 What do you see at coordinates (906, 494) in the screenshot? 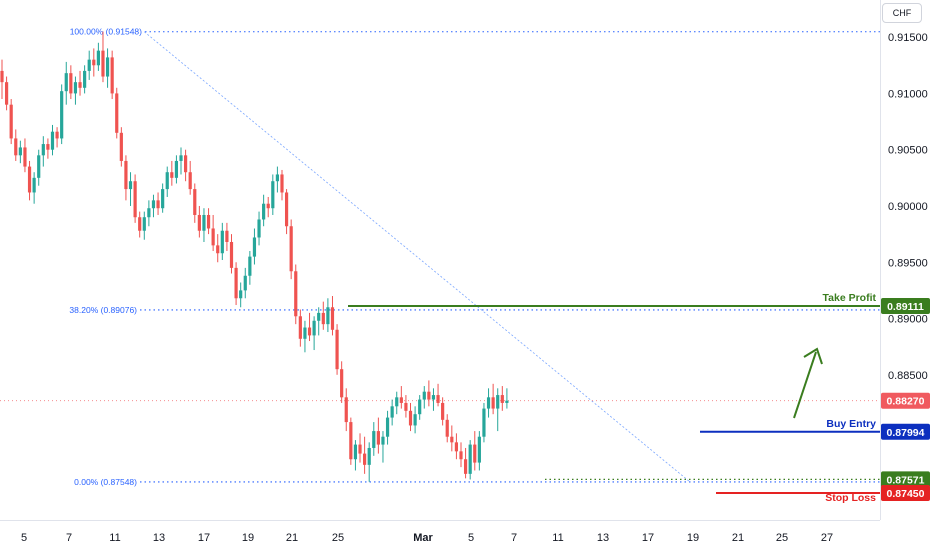
I see `stop-loss-price-tag-text: 0.87450` at bounding box center [906, 494].